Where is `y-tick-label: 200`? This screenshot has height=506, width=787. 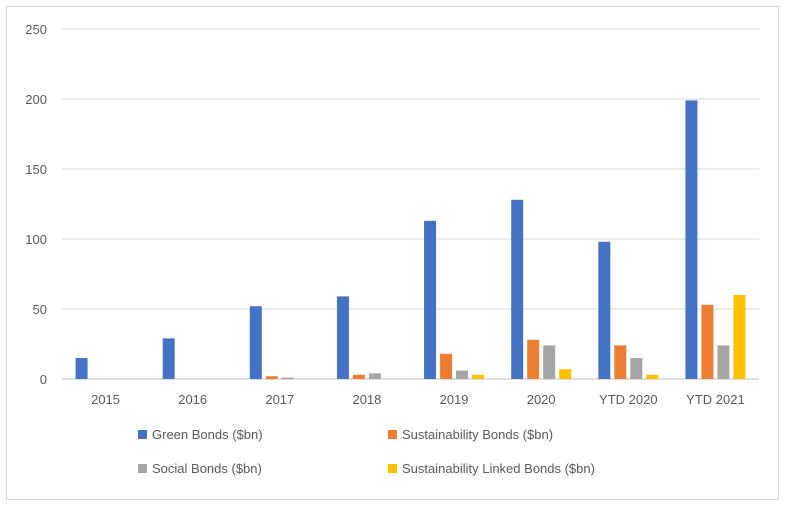
y-tick-label: 200 is located at coordinates (36, 99).